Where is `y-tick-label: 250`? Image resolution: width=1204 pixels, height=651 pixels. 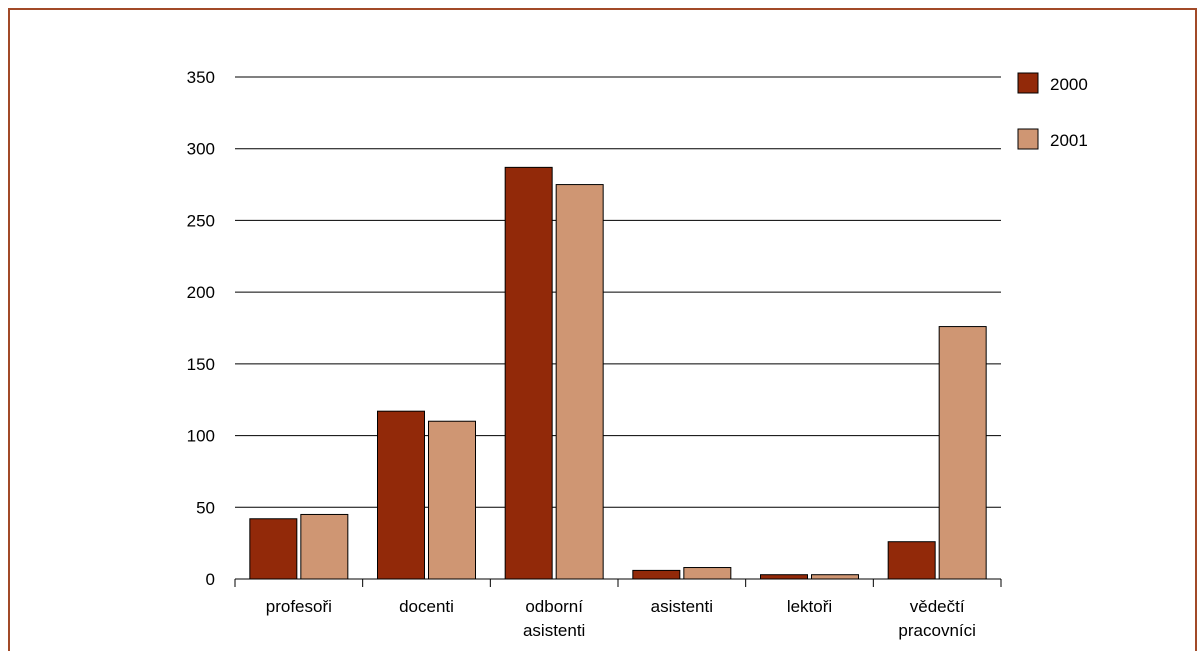 y-tick-label: 250 is located at coordinates (201, 220).